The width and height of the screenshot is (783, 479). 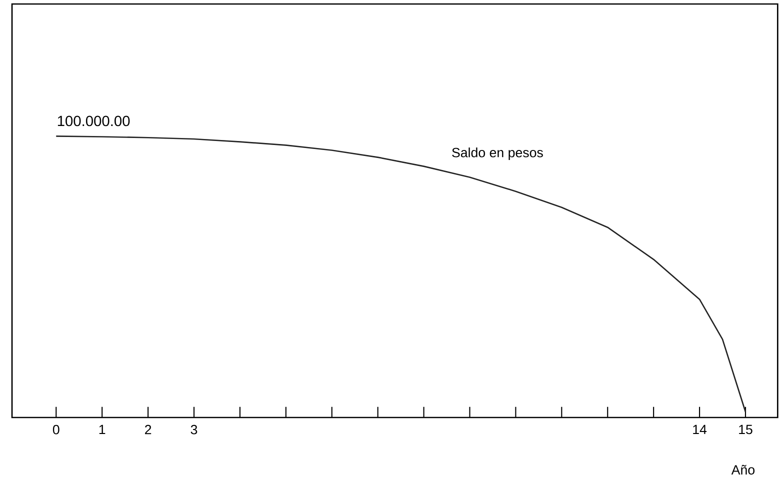 What do you see at coordinates (497, 154) in the screenshot?
I see `series-label: Saldo en pesos` at bounding box center [497, 154].